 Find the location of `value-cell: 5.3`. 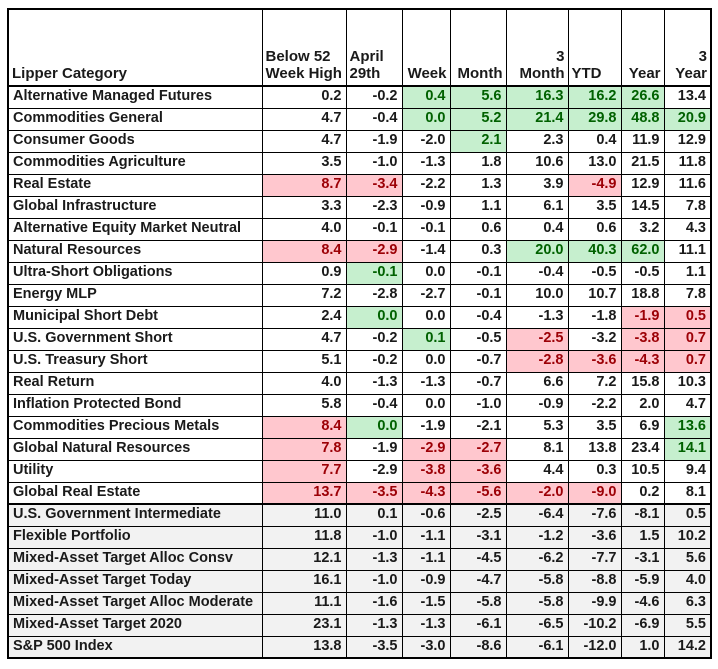

value-cell: 5.3 is located at coordinates (537, 427).